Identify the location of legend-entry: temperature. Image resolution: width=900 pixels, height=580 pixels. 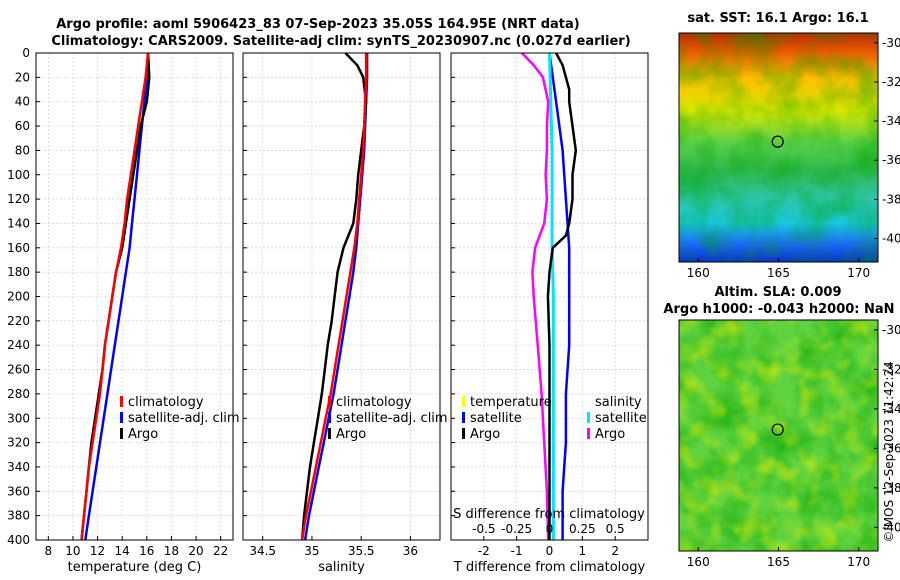
(511, 402).